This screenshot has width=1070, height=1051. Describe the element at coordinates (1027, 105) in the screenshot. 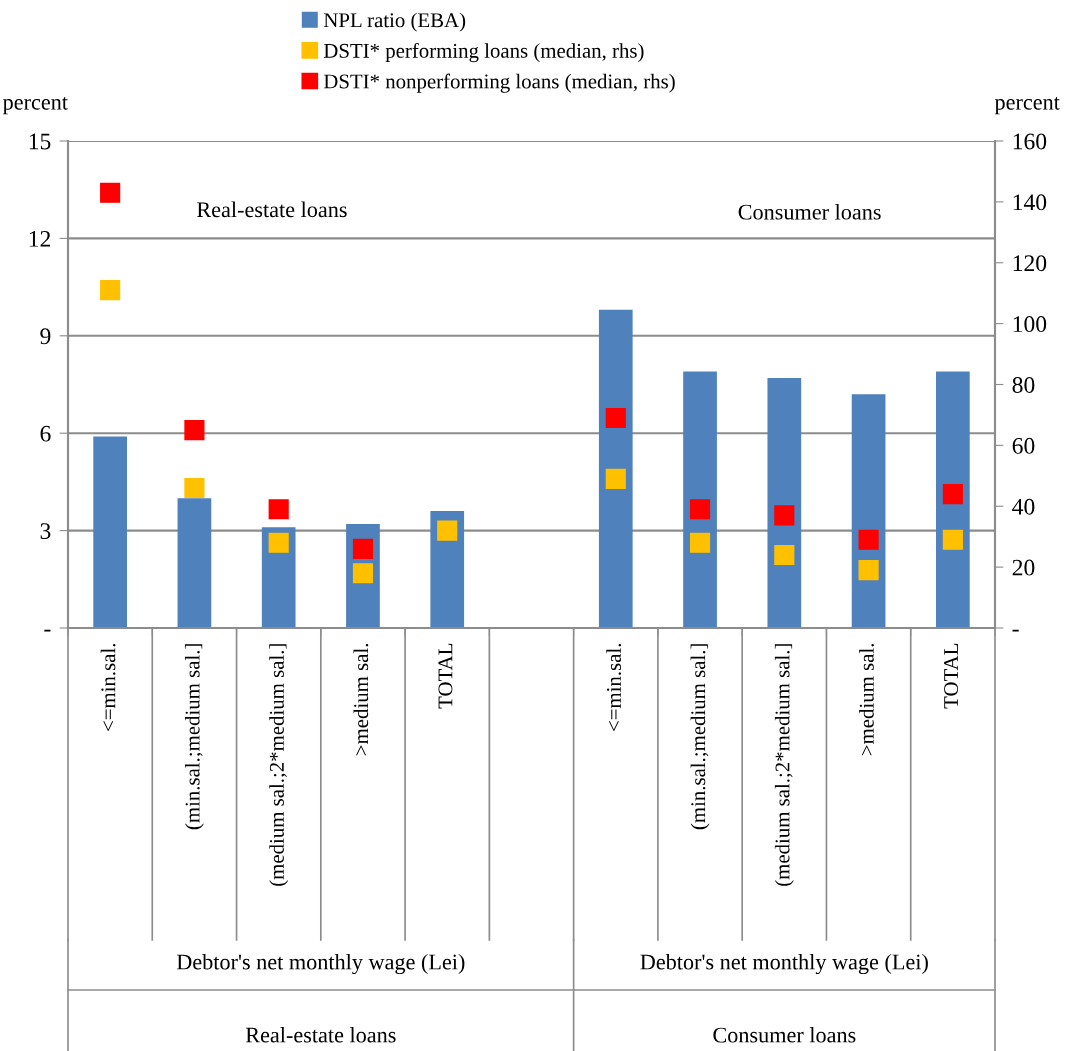

I see `y2-axis-title: percent` at that location.